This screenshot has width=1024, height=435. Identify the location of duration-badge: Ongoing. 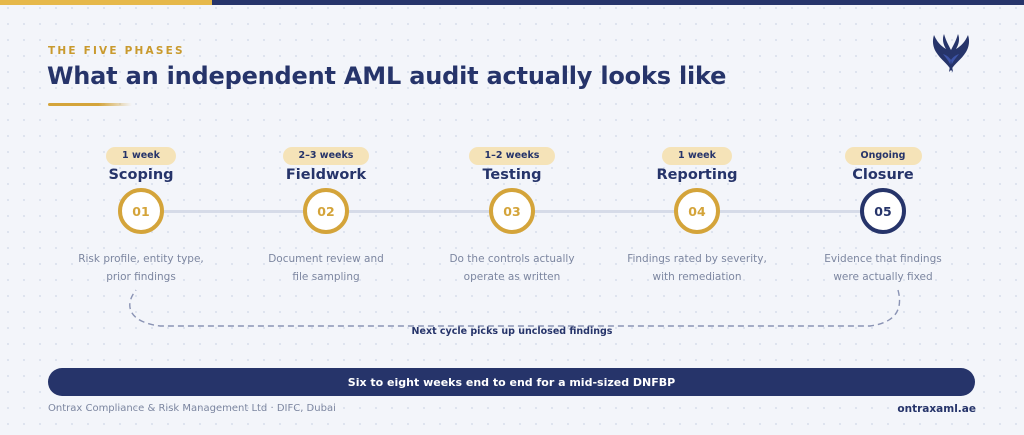
(883, 156).